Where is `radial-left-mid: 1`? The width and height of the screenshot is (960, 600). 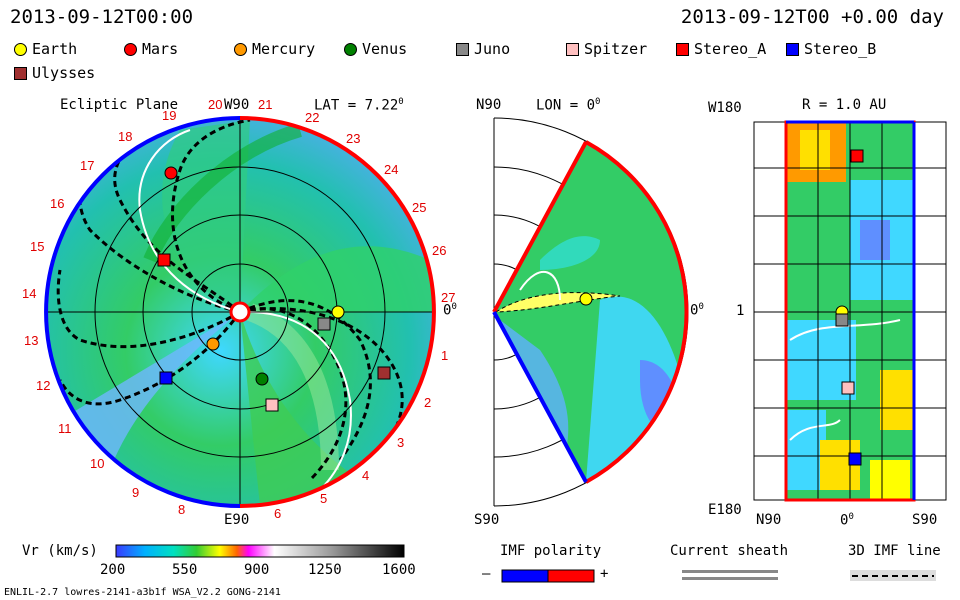 radial-left-mid: 1 is located at coordinates (740, 311).